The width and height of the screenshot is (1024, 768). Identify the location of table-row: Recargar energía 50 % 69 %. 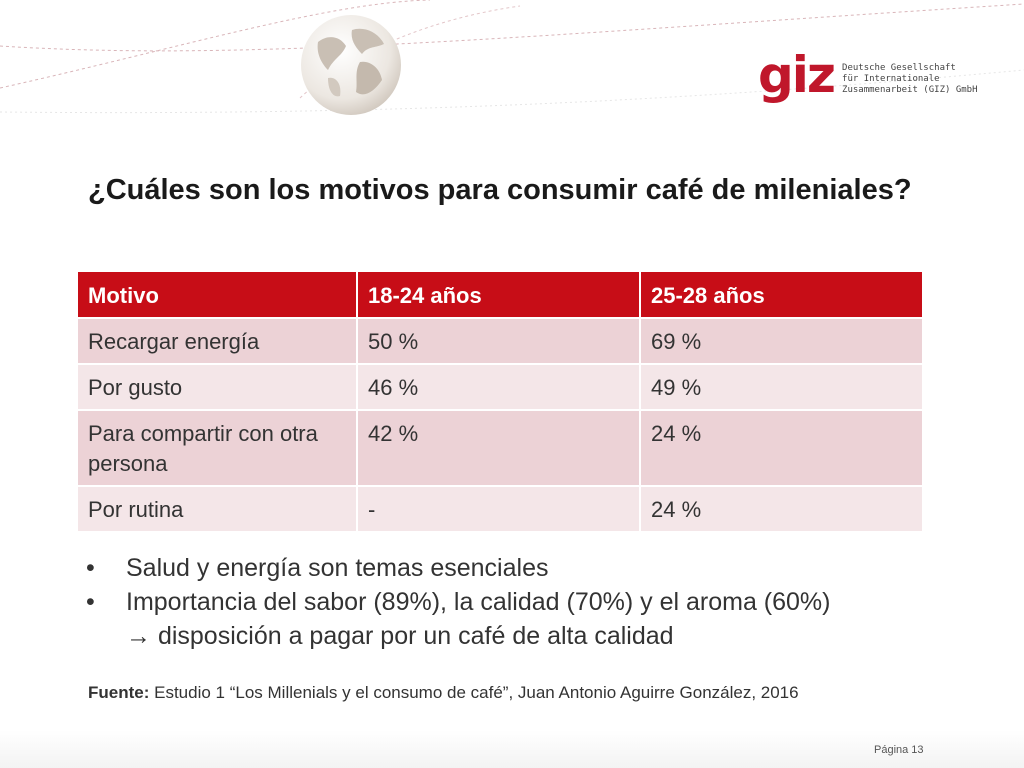
(500, 341).